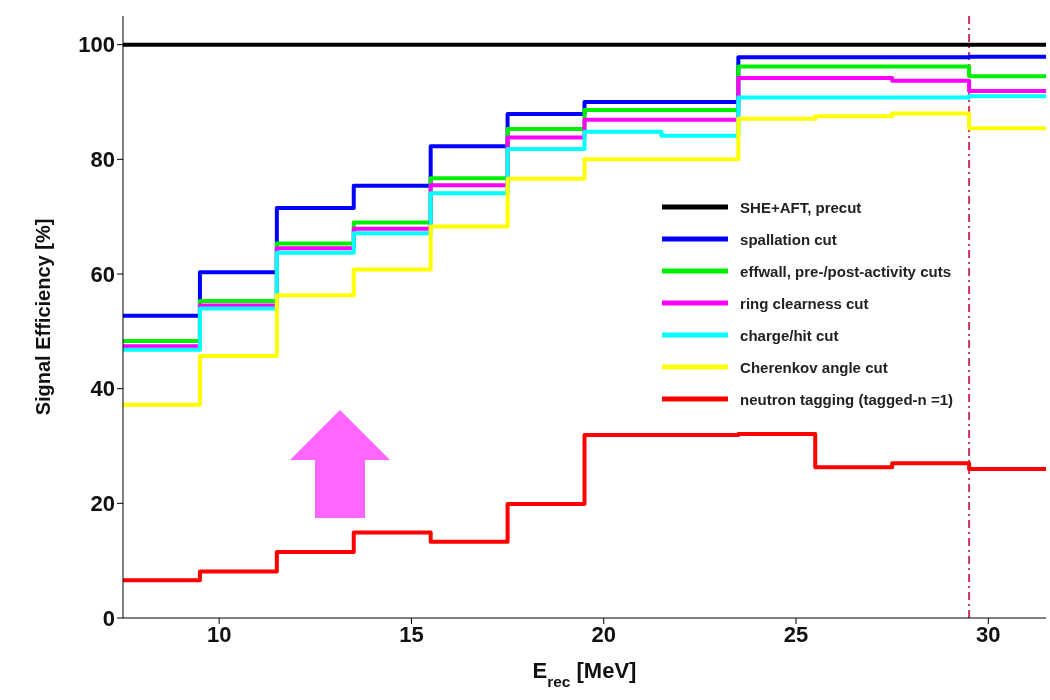 Image resolution: width=1050 pixels, height=700 pixels. Describe the element at coordinates (801, 207) in the screenshot. I see `legend-label: SHE+AFT, precut` at that location.